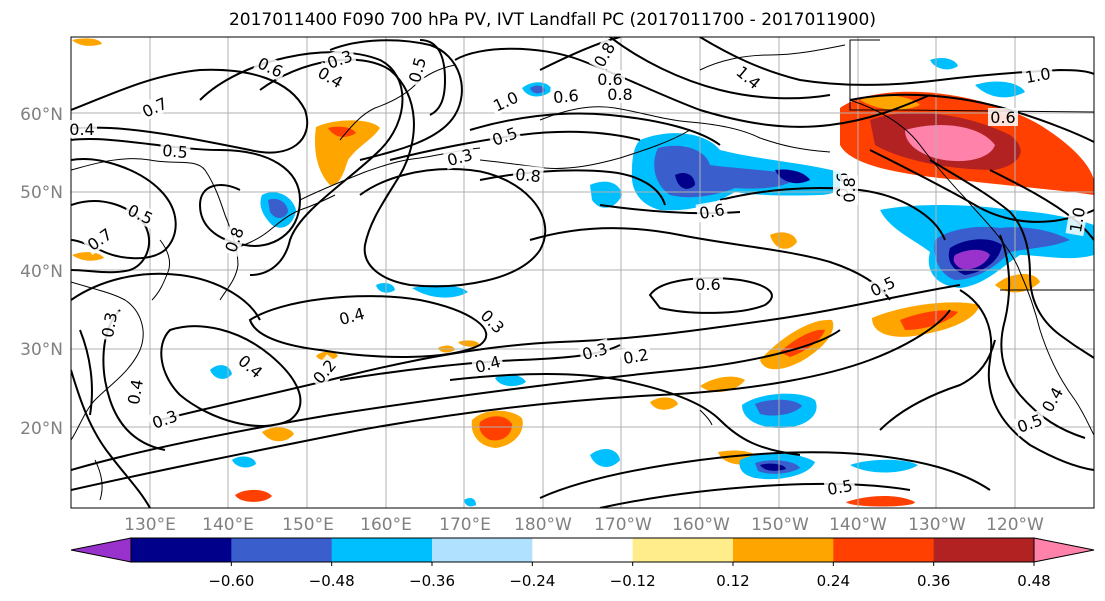 The width and height of the screenshot is (1105, 601). I want to click on svg-text: 0.4, so click(81, 129).